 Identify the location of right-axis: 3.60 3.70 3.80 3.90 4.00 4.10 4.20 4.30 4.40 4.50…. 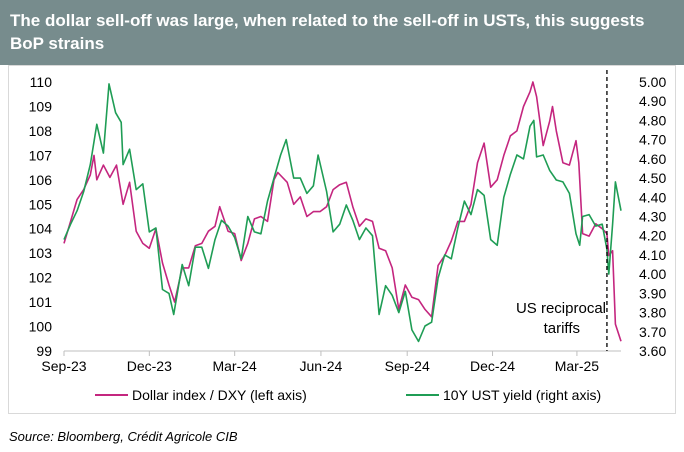
(652, 216).